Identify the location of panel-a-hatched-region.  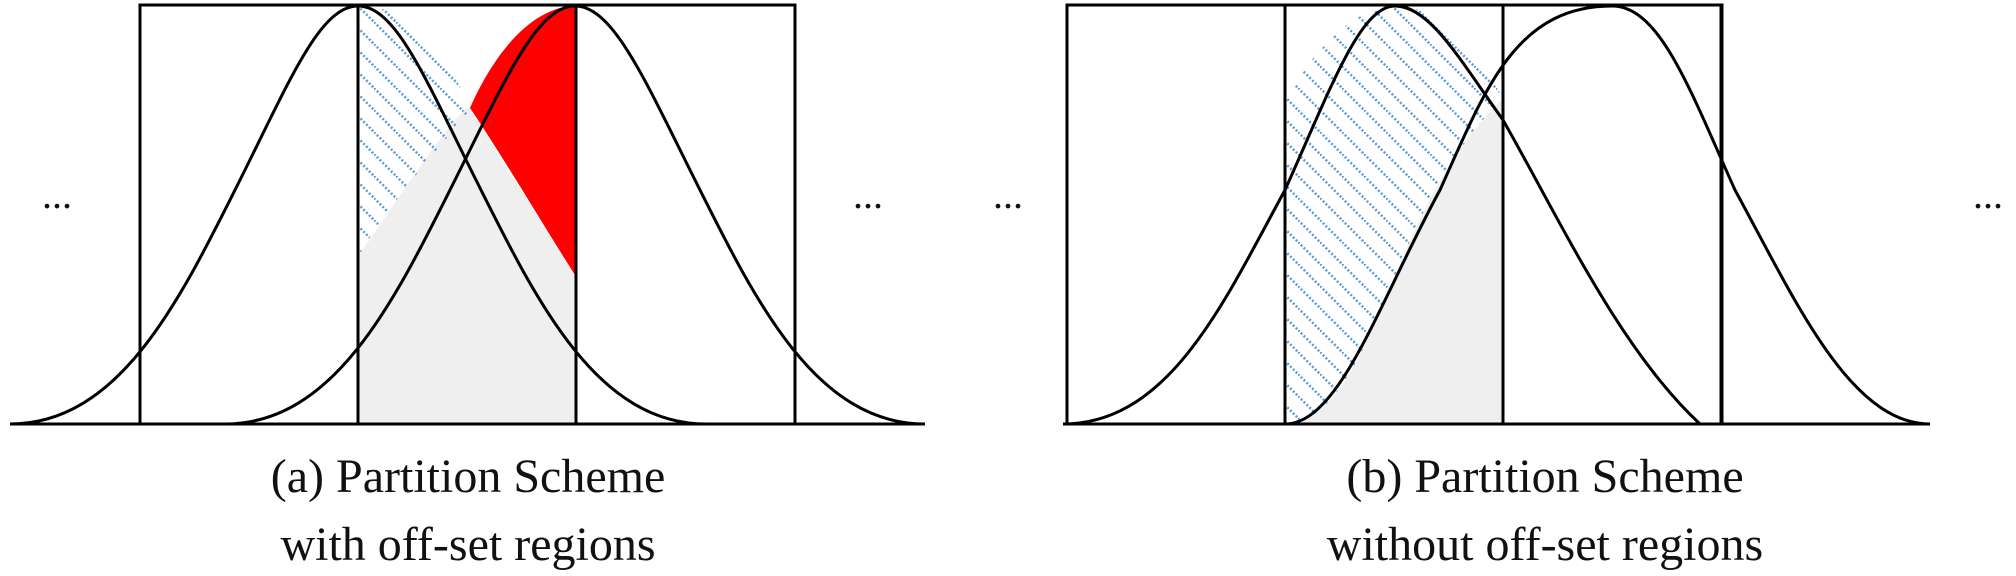
(414, 131).